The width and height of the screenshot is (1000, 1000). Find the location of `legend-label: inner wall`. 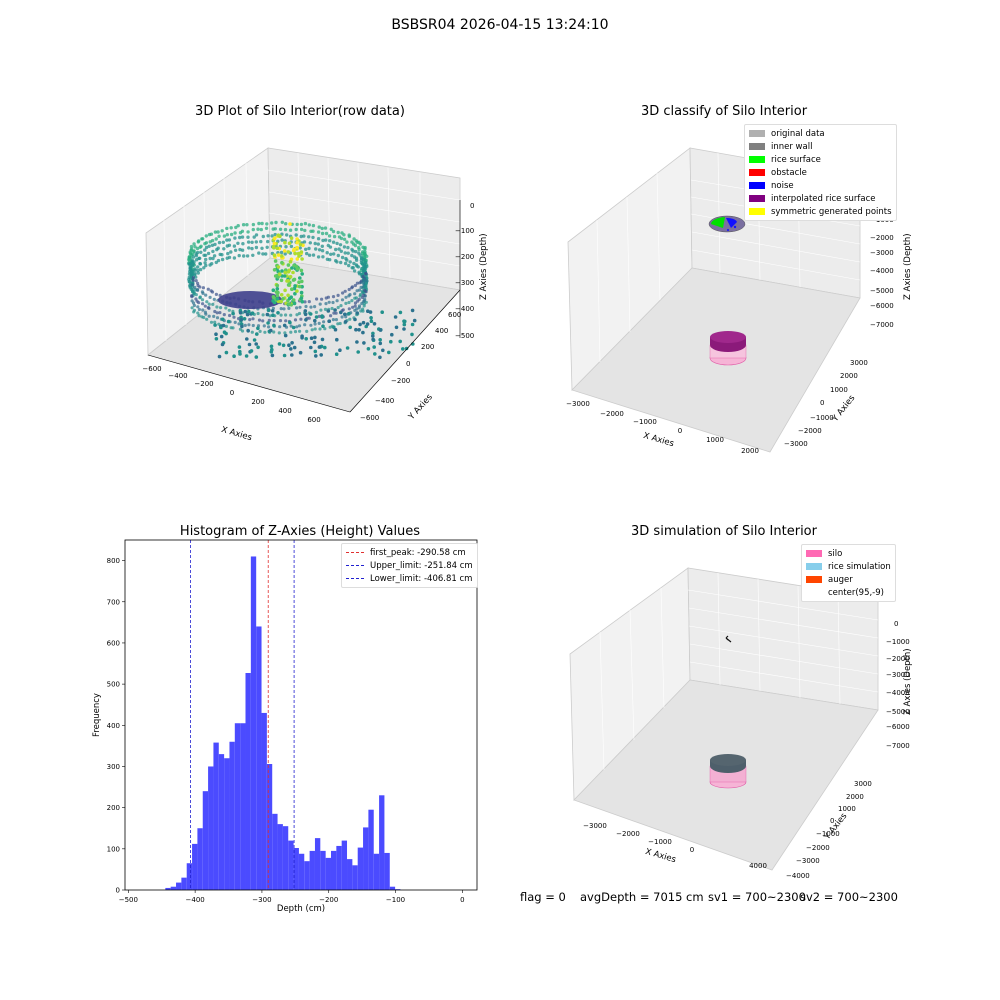

legend-label: inner wall is located at coordinates (792, 146).